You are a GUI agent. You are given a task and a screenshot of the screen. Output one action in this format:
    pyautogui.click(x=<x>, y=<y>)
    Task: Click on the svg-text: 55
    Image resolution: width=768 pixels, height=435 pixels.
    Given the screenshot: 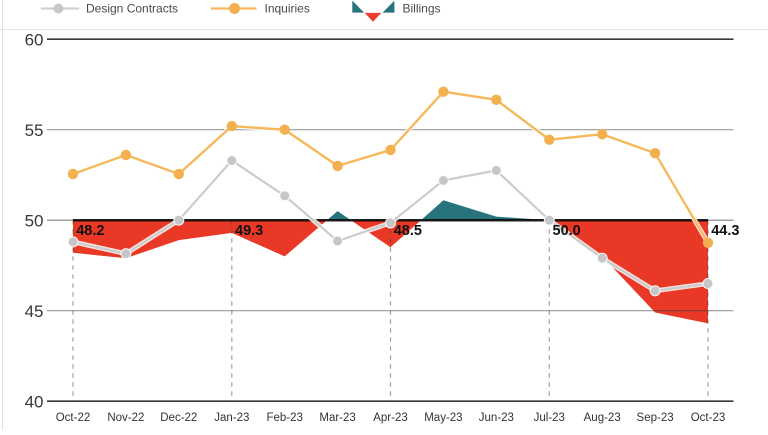 What is the action you would take?
    pyautogui.click(x=34, y=130)
    